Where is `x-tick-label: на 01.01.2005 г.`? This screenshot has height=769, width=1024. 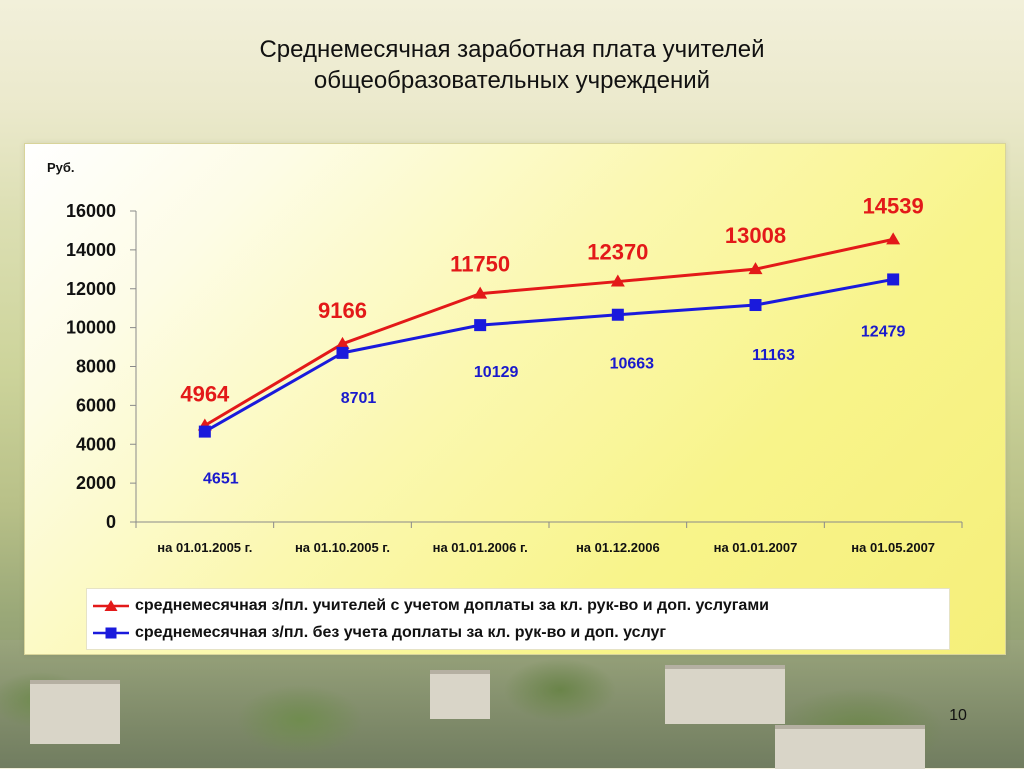 x-tick-label: на 01.01.2005 г. is located at coordinates (204, 547).